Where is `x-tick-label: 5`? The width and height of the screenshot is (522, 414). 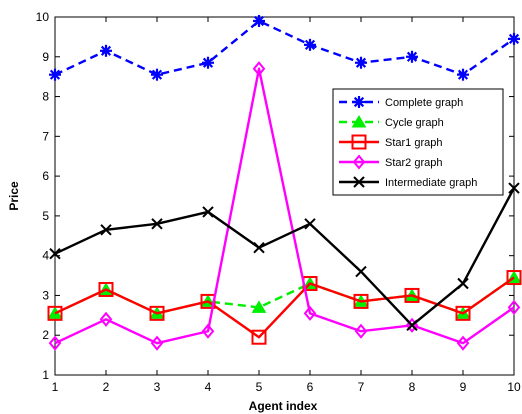
x-tick-label: 5 is located at coordinates (259, 387).